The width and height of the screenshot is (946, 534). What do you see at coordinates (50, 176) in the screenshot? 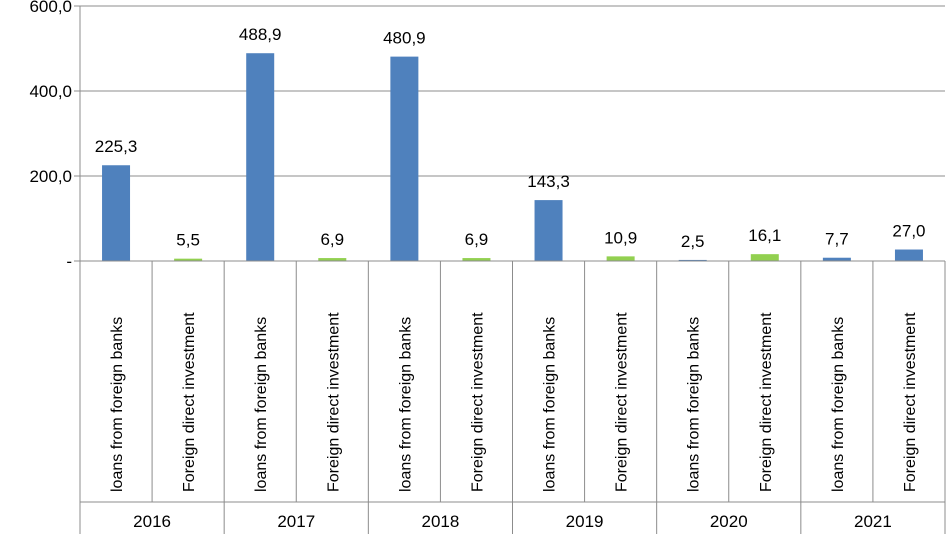
I see `y-tick-label: 200,0` at bounding box center [50, 176].